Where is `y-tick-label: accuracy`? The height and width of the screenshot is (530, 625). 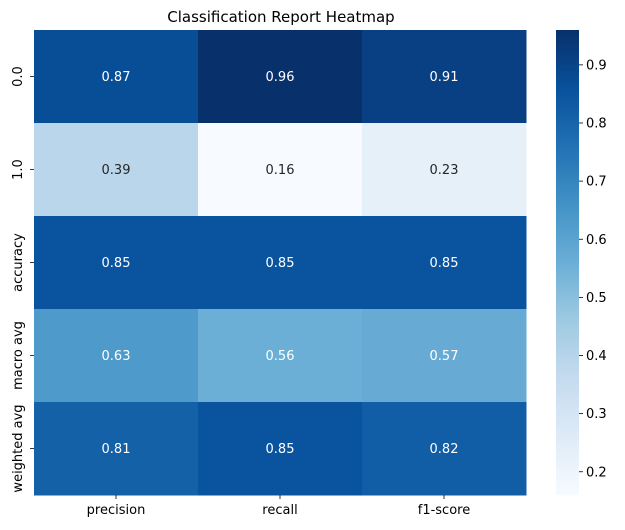
y-tick-label: accuracy is located at coordinates (18, 262).